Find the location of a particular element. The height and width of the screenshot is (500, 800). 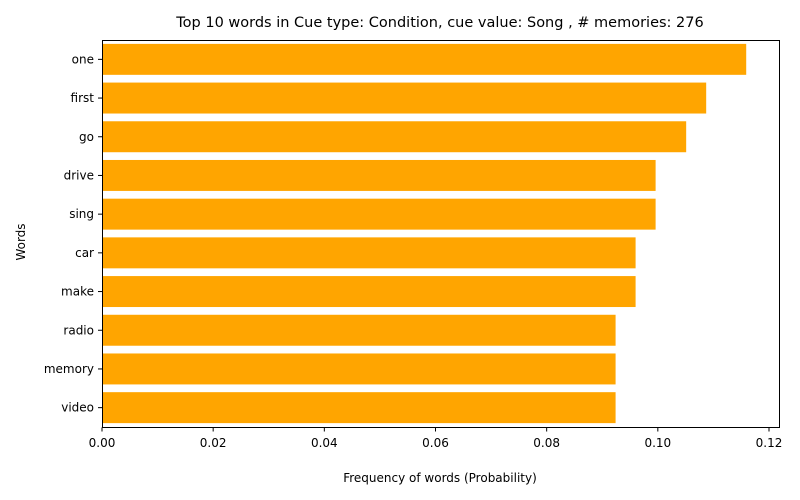

bar-make is located at coordinates (369, 292).